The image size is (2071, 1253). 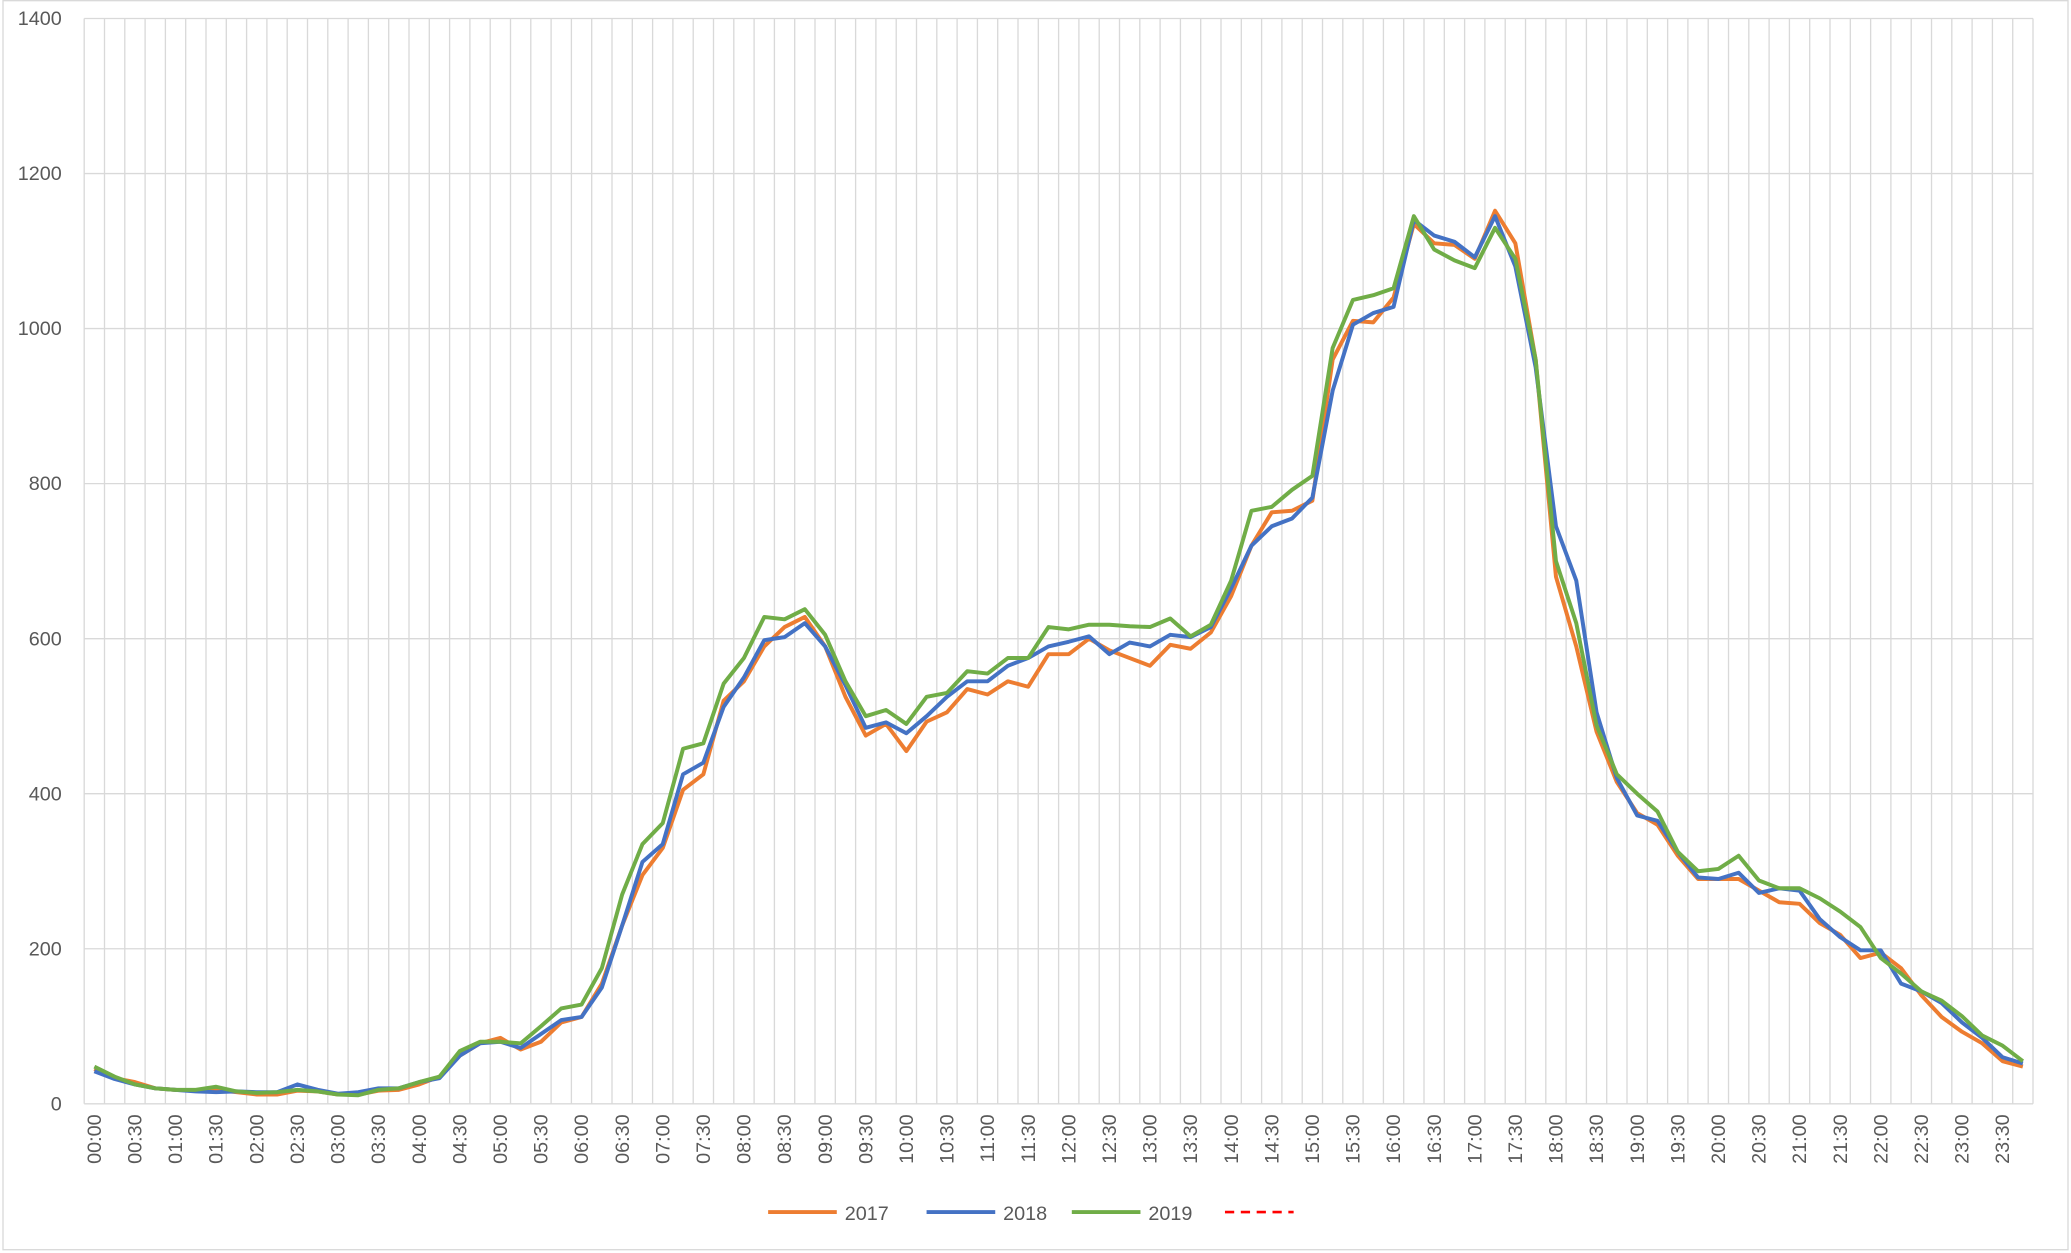 I want to click on y-tick-label: 1200, so click(x=40, y=174).